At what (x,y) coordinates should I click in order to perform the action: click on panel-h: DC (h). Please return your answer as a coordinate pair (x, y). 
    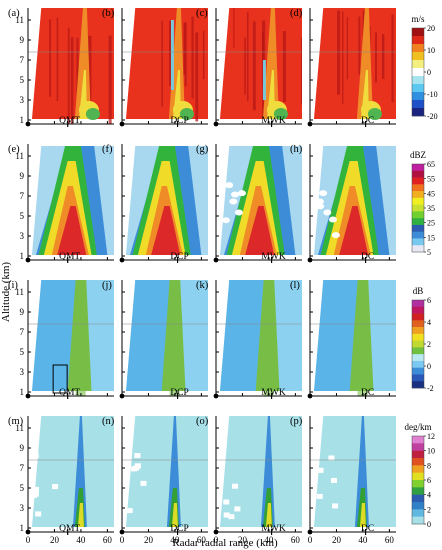
    Looking at the image, I should click on (343, 203).